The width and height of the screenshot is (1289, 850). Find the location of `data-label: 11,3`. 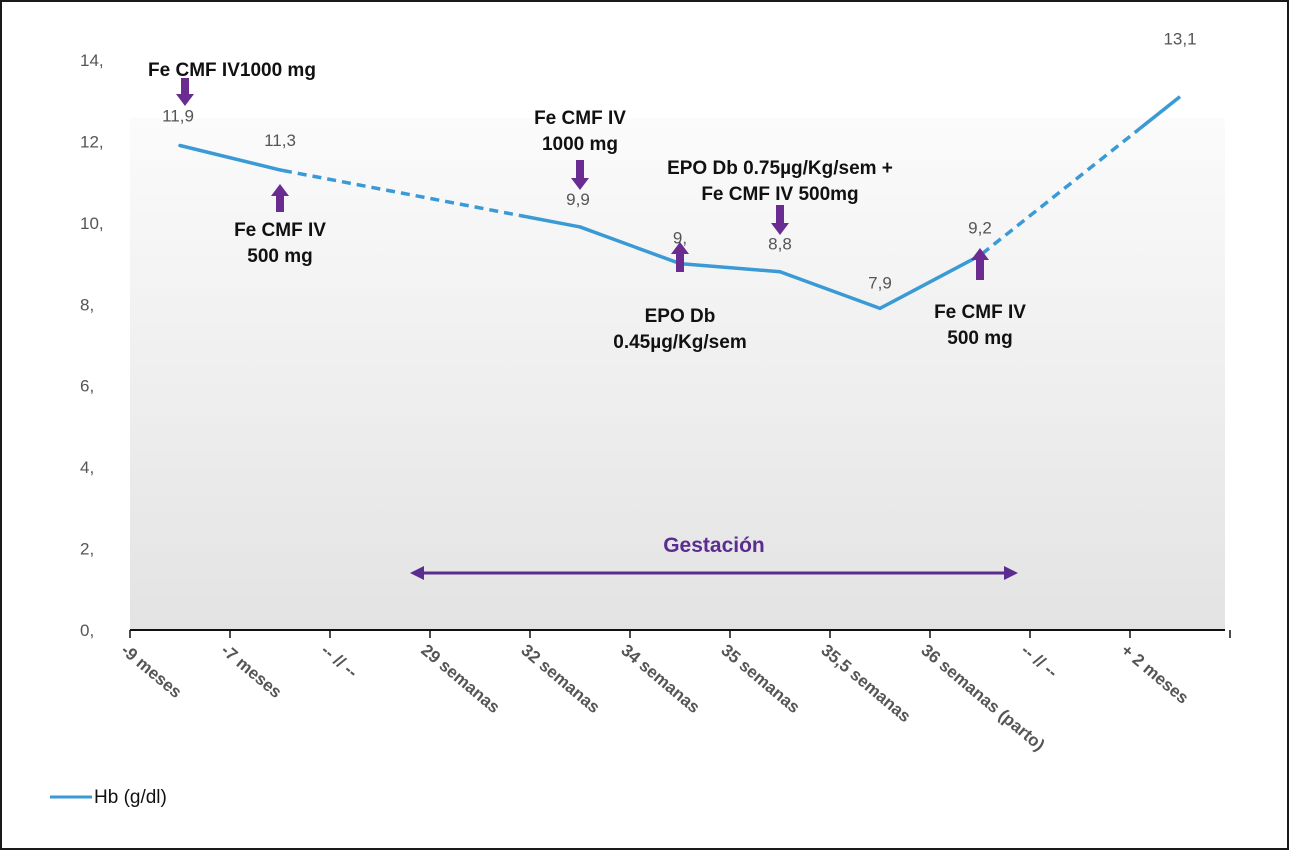

data-label: 11,3 is located at coordinates (280, 140).